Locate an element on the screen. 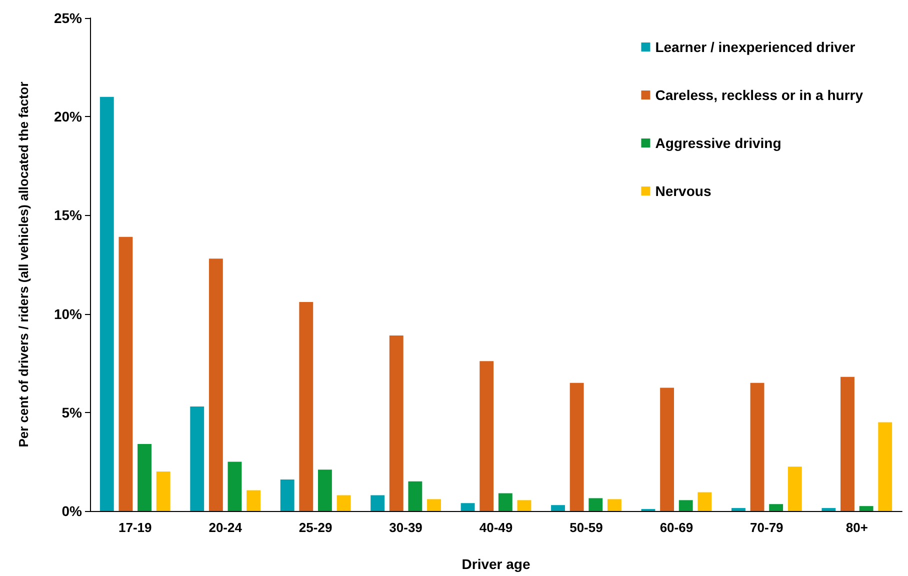  x-axis-title: Driver age is located at coordinates (496, 564).